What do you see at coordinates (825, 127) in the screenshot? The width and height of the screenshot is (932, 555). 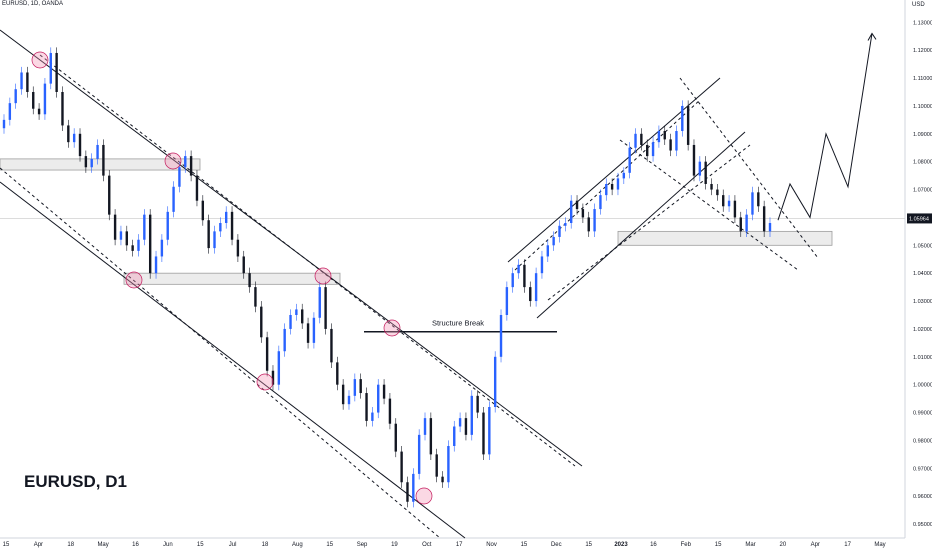 I see `projection-path` at bounding box center [825, 127].